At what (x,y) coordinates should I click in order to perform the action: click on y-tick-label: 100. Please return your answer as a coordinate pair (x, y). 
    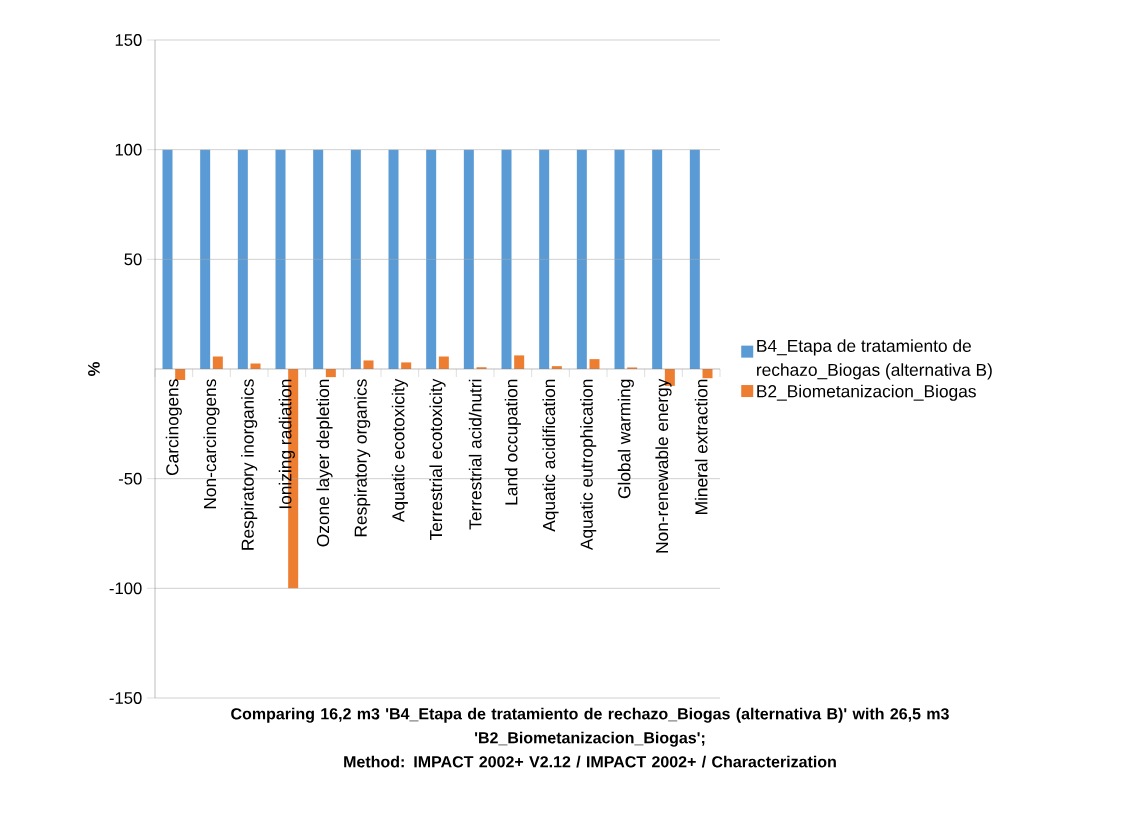
    Looking at the image, I should click on (128, 149).